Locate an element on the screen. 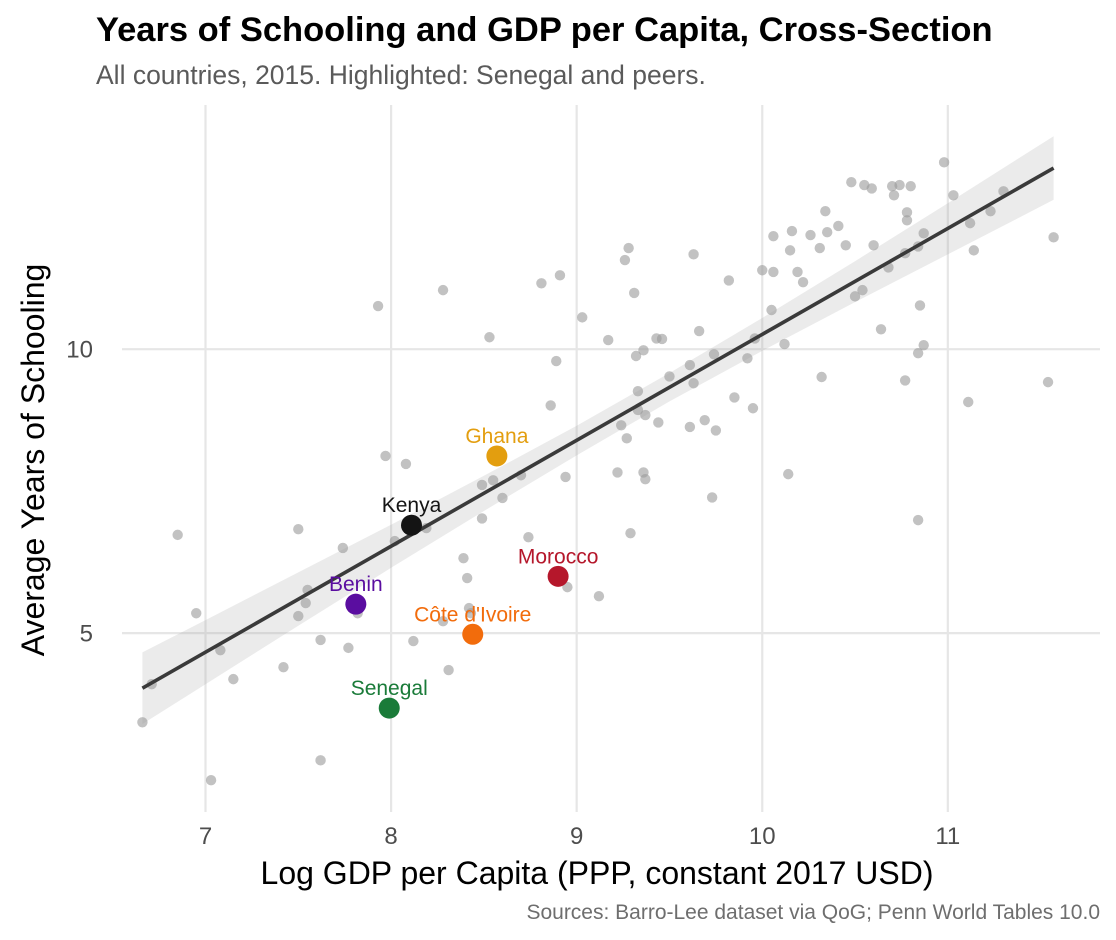 Image resolution: width=1116 pixels, height=940 pixels. x-tick-label: 10 is located at coordinates (762, 836).